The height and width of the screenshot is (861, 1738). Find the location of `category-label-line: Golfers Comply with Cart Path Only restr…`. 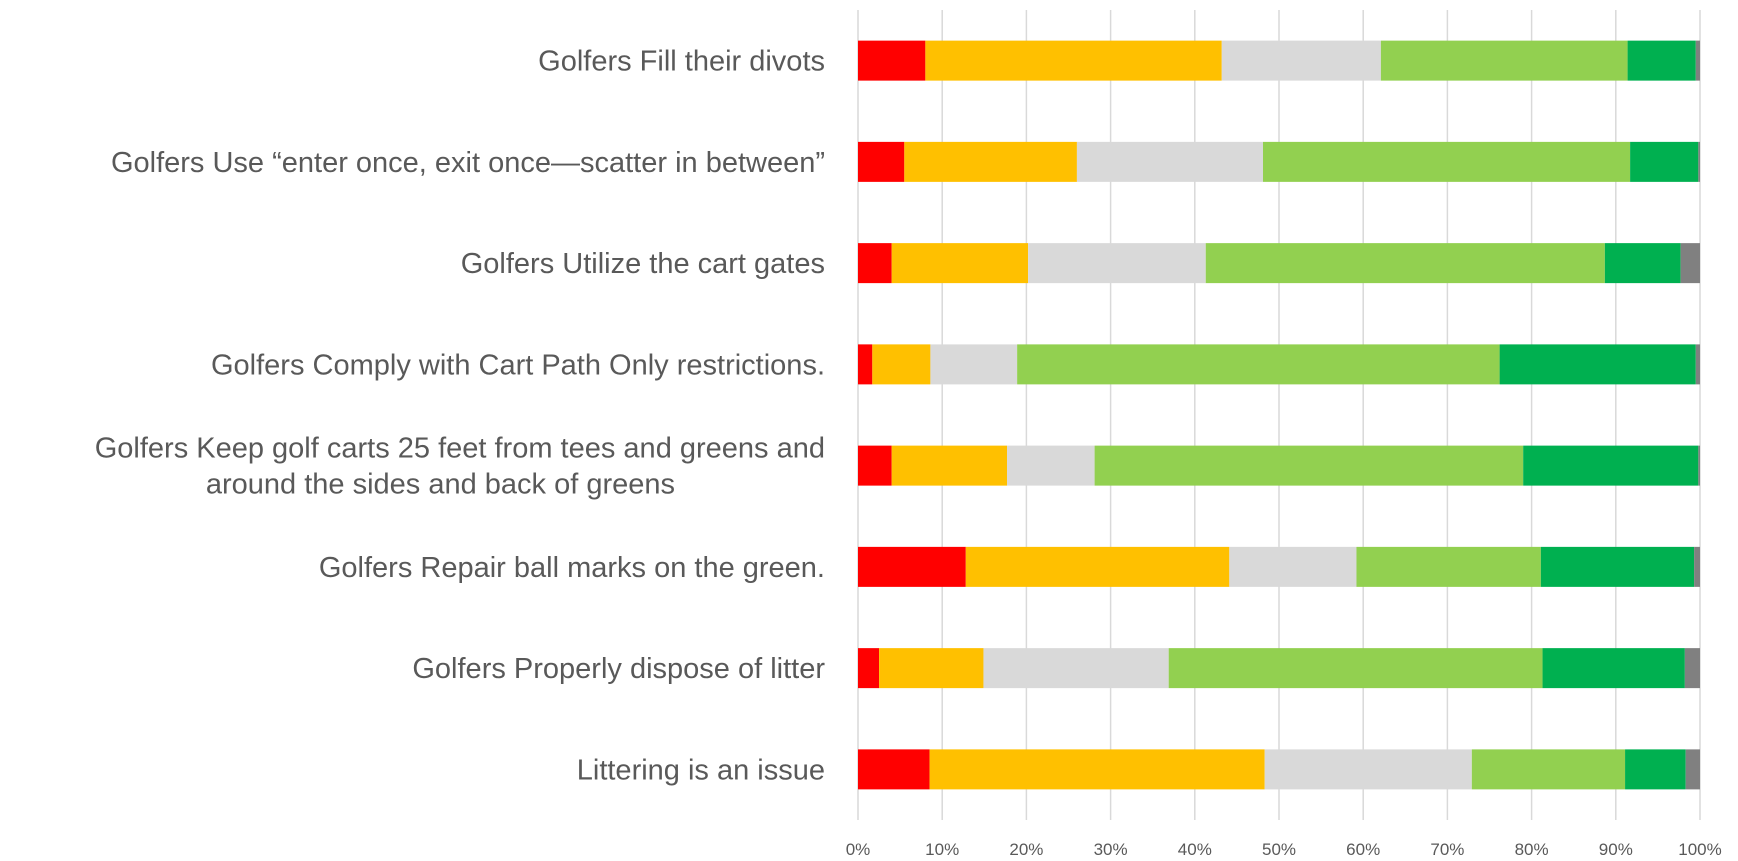

category-label-line: Golfers Comply with Cart Path Only restr… is located at coordinates (518, 365).